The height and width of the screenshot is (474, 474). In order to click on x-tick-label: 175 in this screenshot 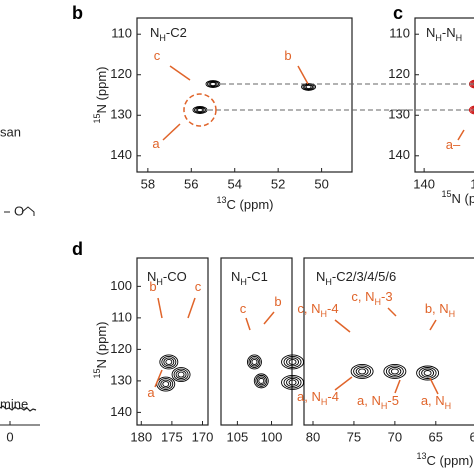, I will do `click(172, 436)`.